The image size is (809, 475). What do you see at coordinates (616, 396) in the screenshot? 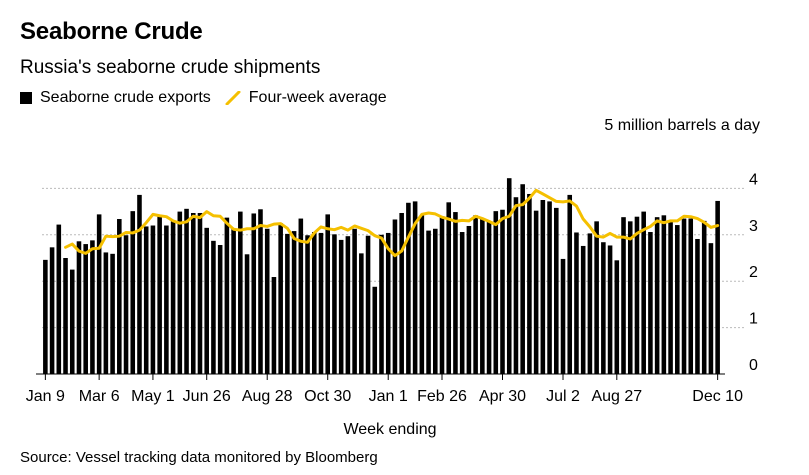
I see `x-tick-label: Aug 27` at bounding box center [616, 396].